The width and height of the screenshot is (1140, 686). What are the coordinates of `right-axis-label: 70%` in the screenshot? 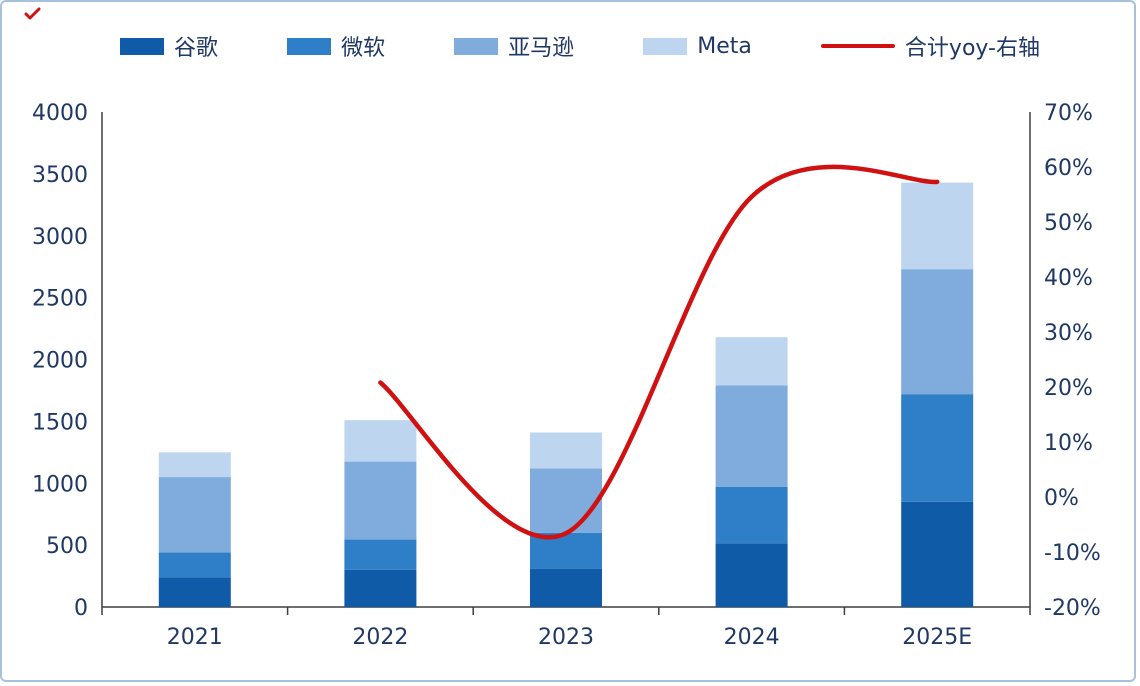 It's located at (1068, 113).